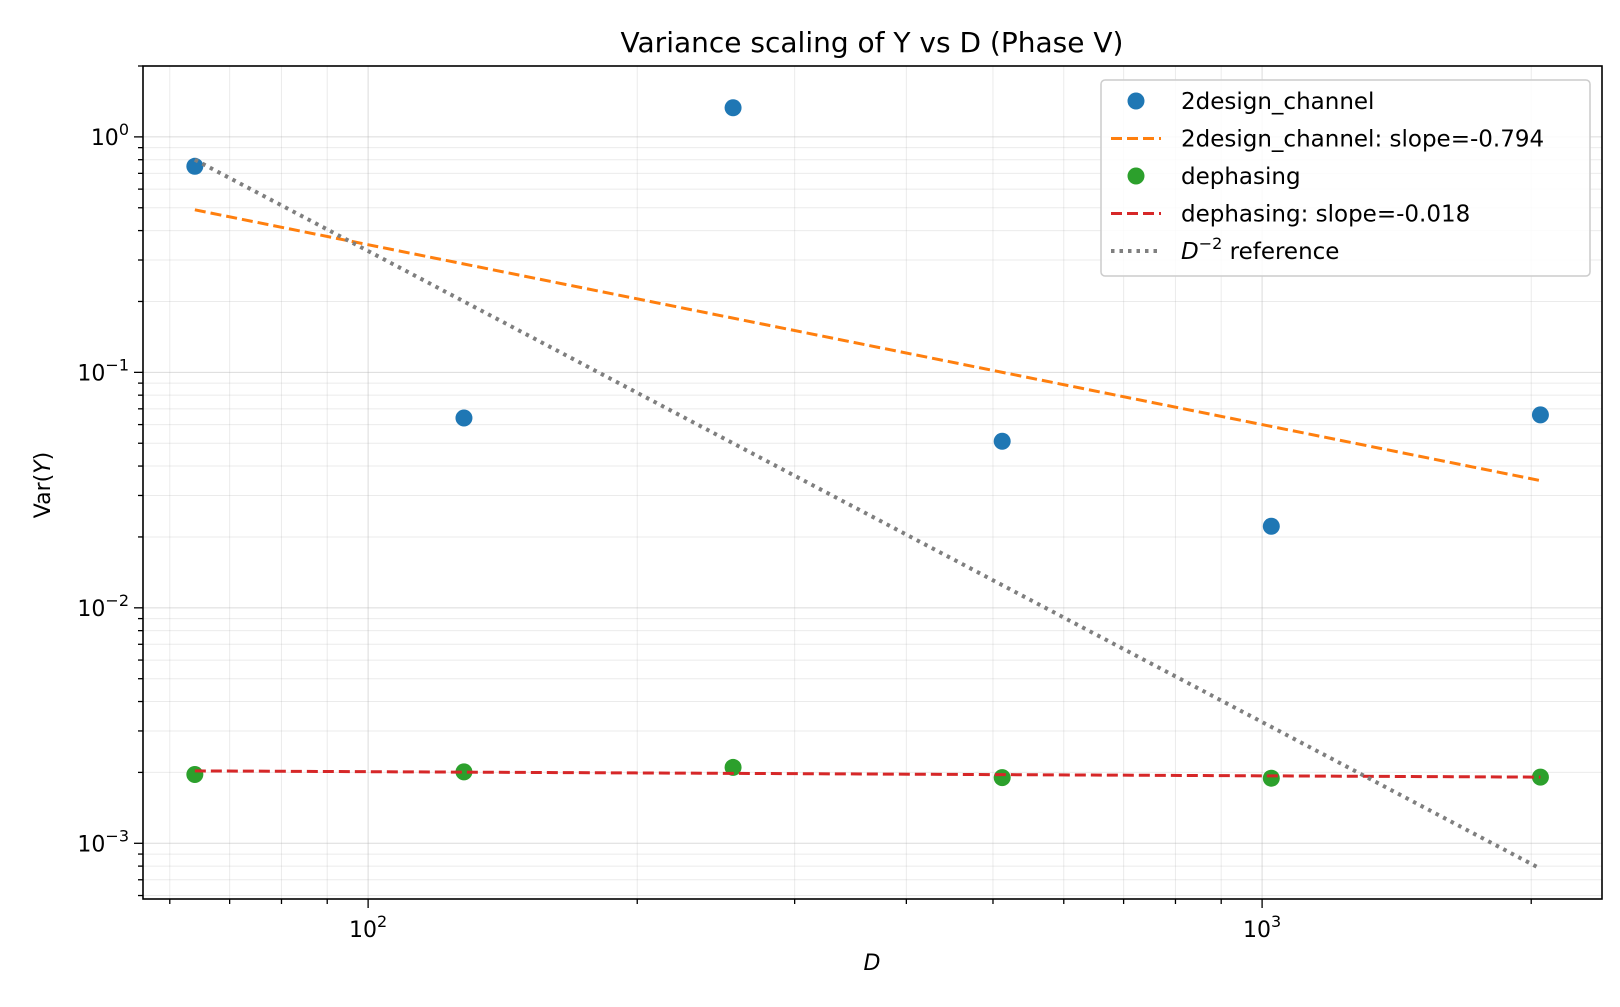 The height and width of the screenshot is (1007, 1620). What do you see at coordinates (1260, 249) in the screenshot?
I see `legend-label: D−2 reference` at bounding box center [1260, 249].